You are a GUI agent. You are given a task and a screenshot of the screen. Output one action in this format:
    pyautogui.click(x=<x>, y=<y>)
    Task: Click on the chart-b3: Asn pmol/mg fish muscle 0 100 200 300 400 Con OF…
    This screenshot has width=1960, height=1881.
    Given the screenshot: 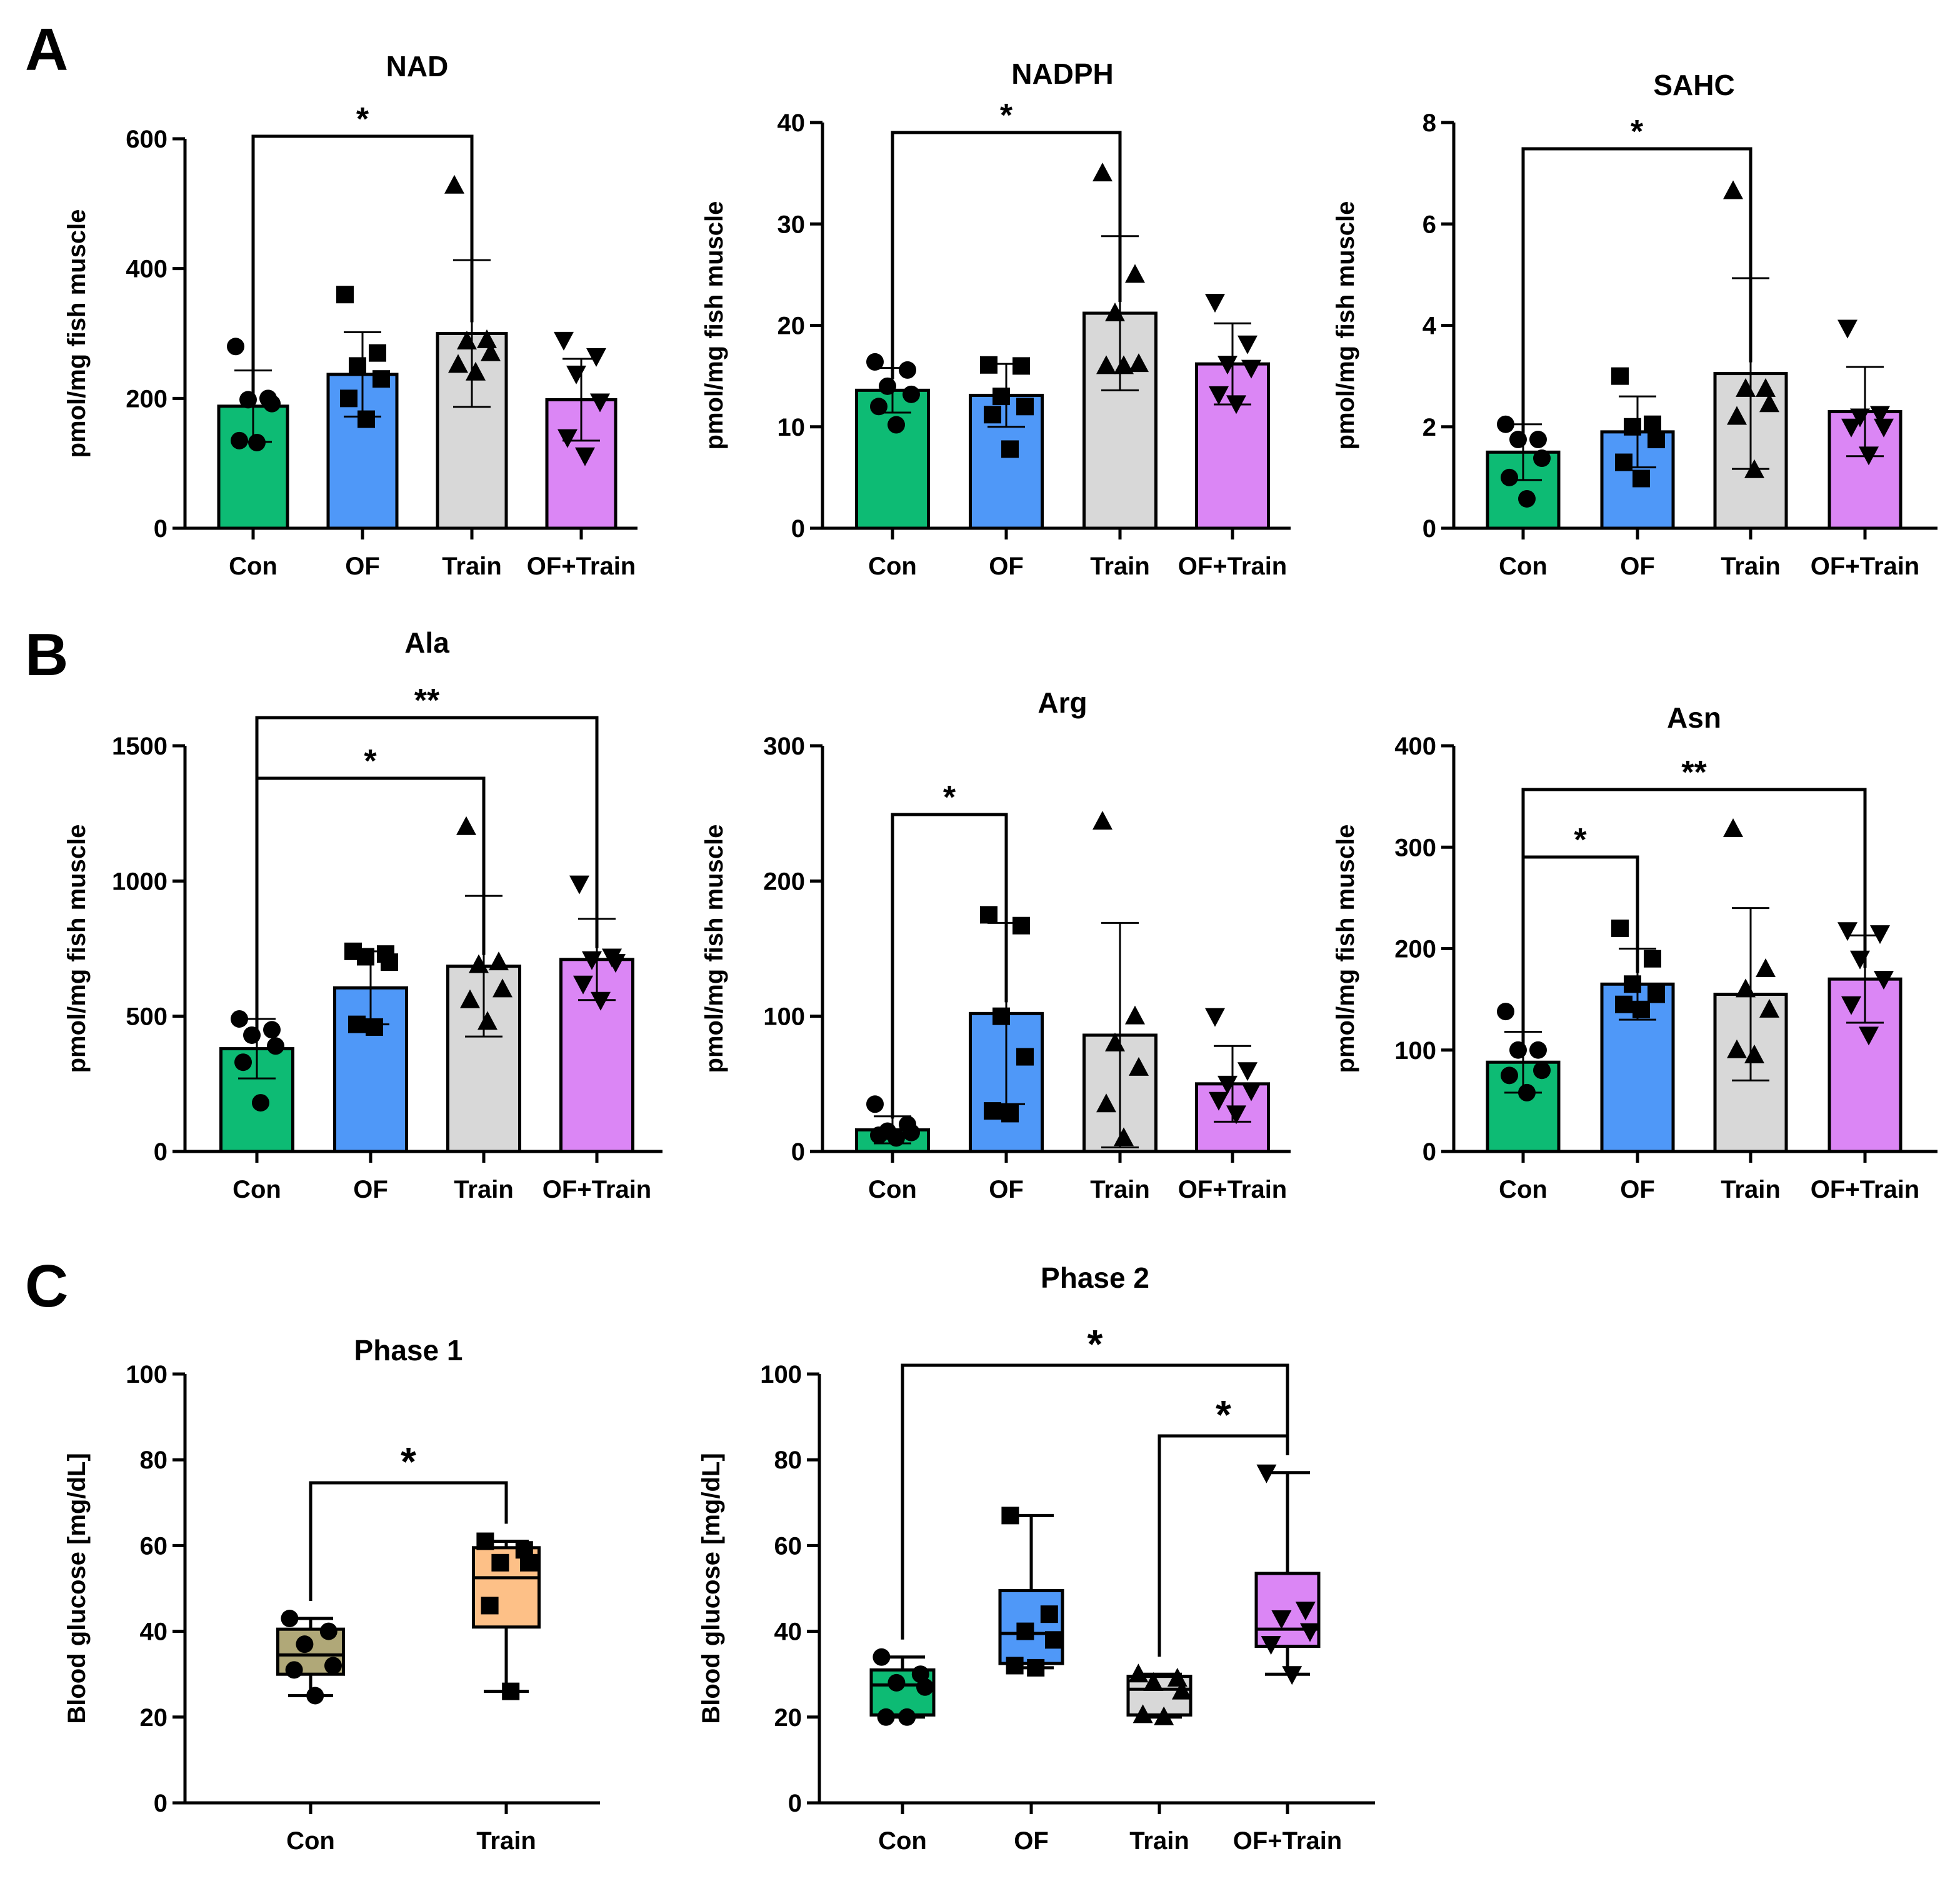 What is the action you would take?
    pyautogui.click(x=1635, y=952)
    